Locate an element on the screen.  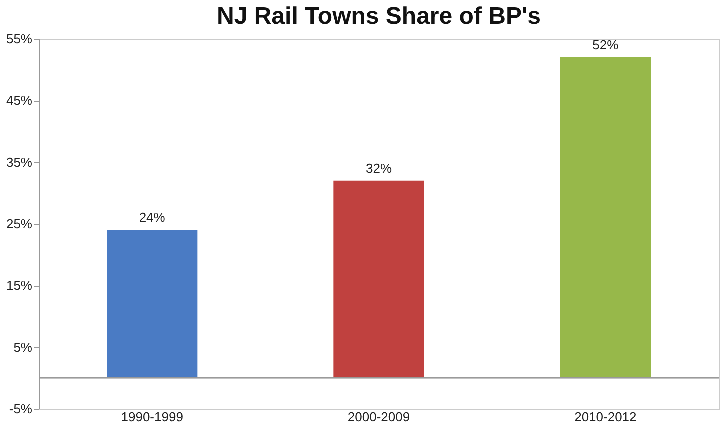
y-tick-label: 35% is located at coordinates (19, 162).